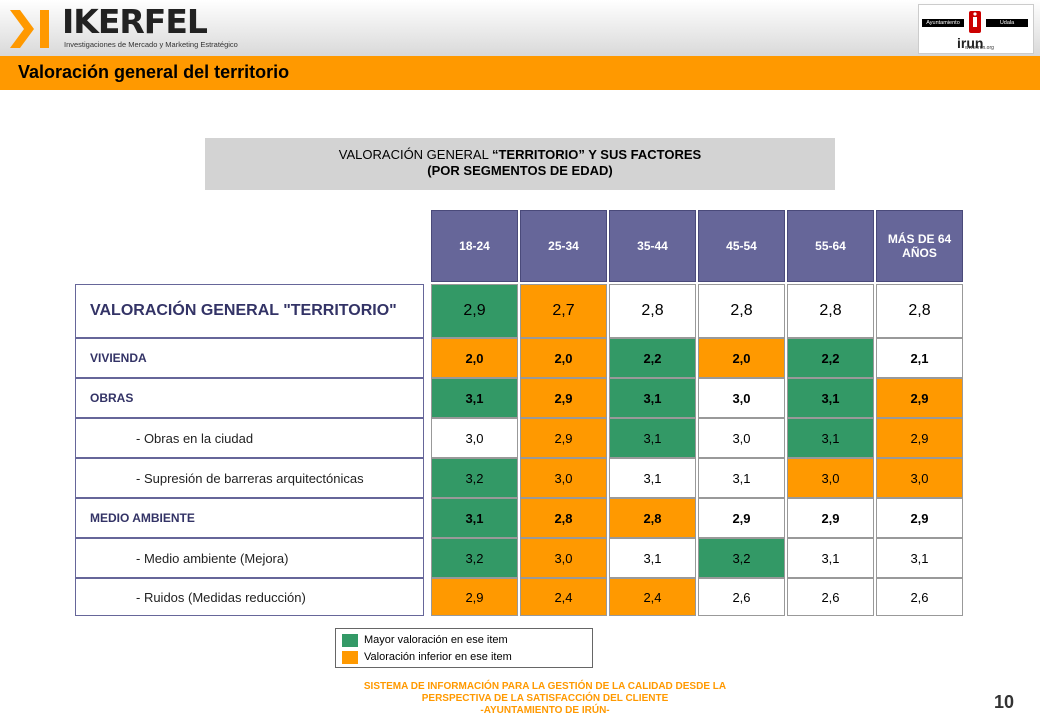 The width and height of the screenshot is (1040, 720). I want to click on irun-bar-right: Udala, so click(1007, 23).